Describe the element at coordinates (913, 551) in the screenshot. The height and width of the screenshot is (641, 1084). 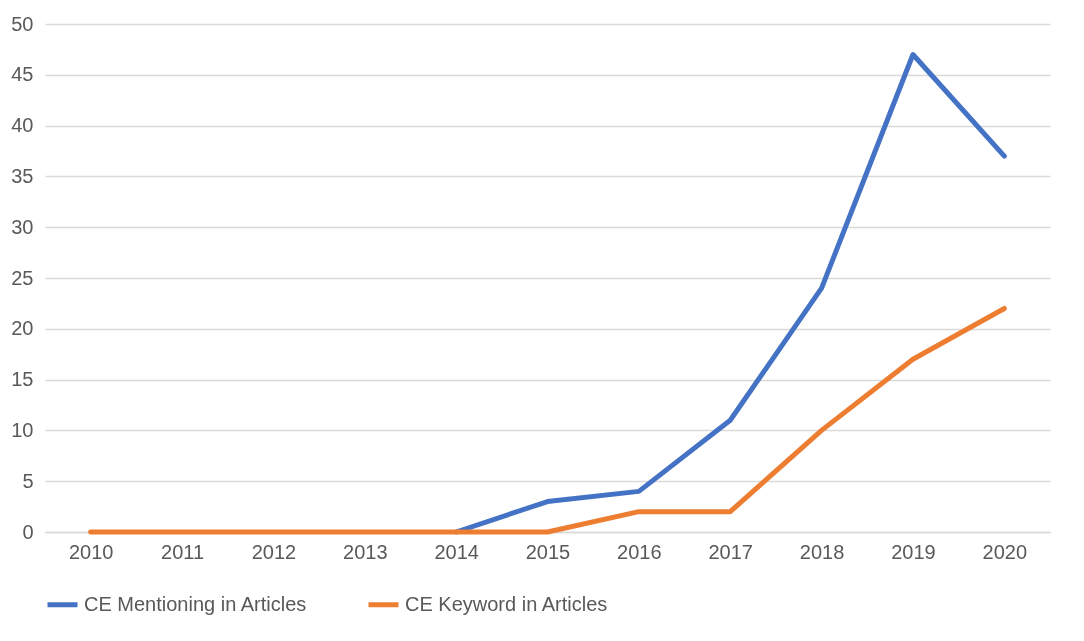
I see `x-tick-label: 2019` at that location.